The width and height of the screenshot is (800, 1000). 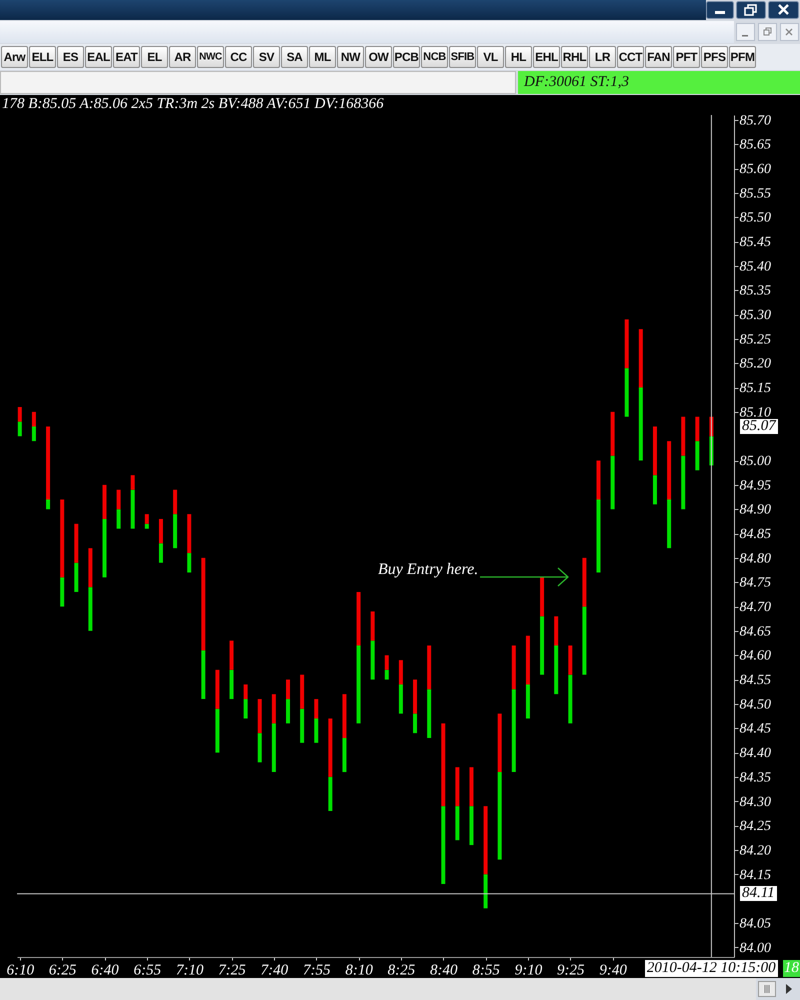 I want to click on button: CC, so click(x=238, y=57).